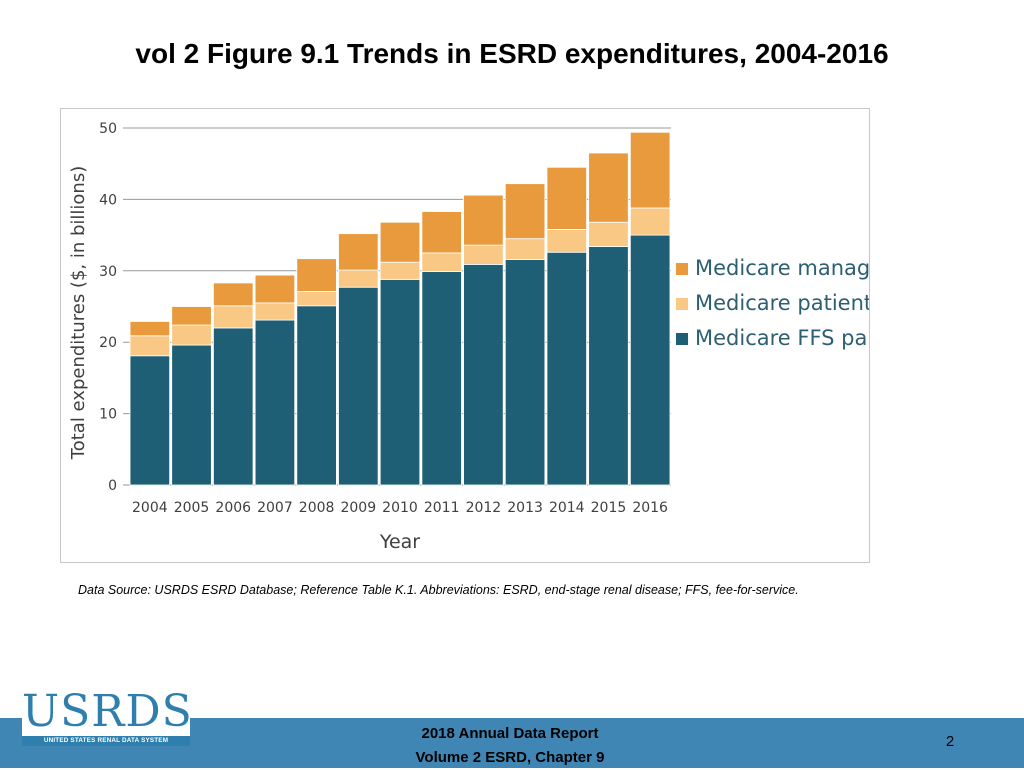 This screenshot has width=1024, height=770. What do you see at coordinates (567, 508) in the screenshot?
I see `x-tick-label: 2014` at bounding box center [567, 508].